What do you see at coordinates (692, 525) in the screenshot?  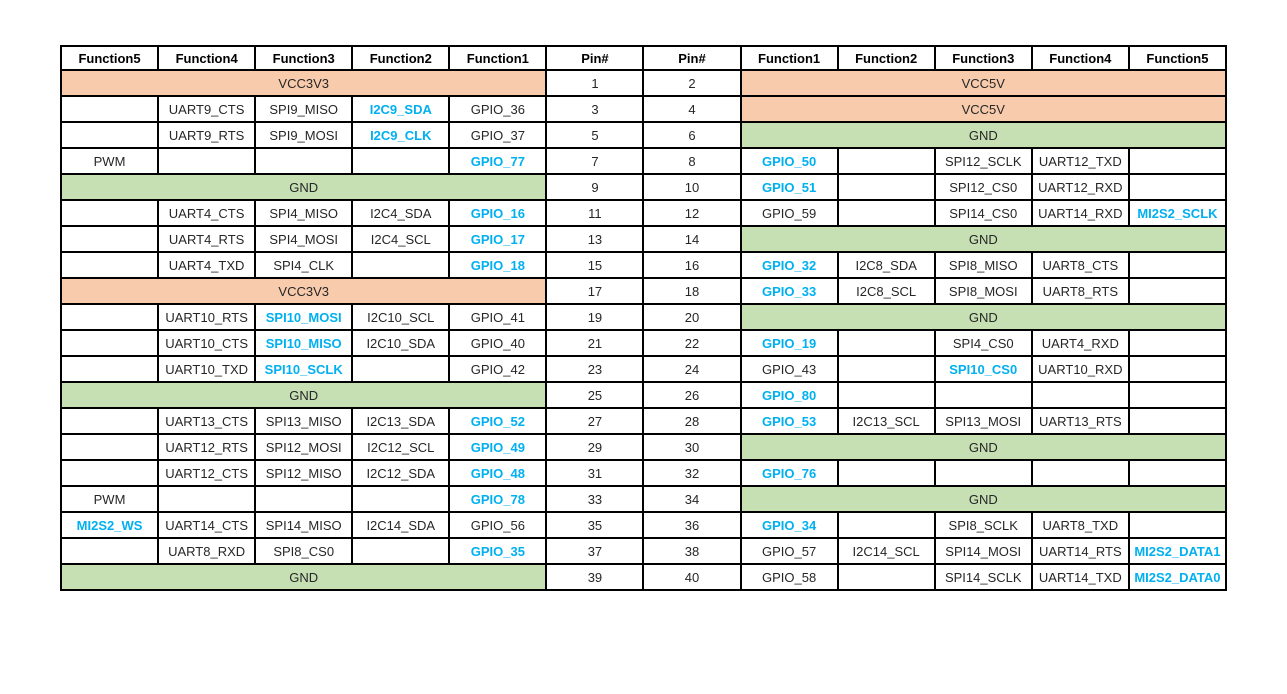 I see `pin-cell-36: 36` at bounding box center [692, 525].